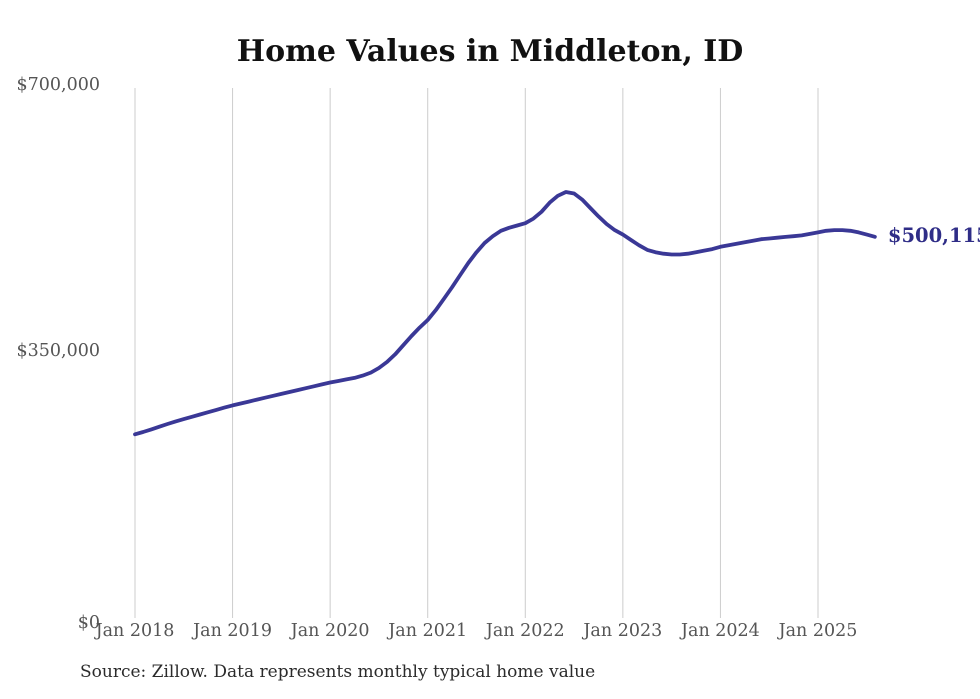 This screenshot has height=699, width=980. Describe the element at coordinates (933, 235) in the screenshot. I see `latest-value-label: $500,115` at that location.